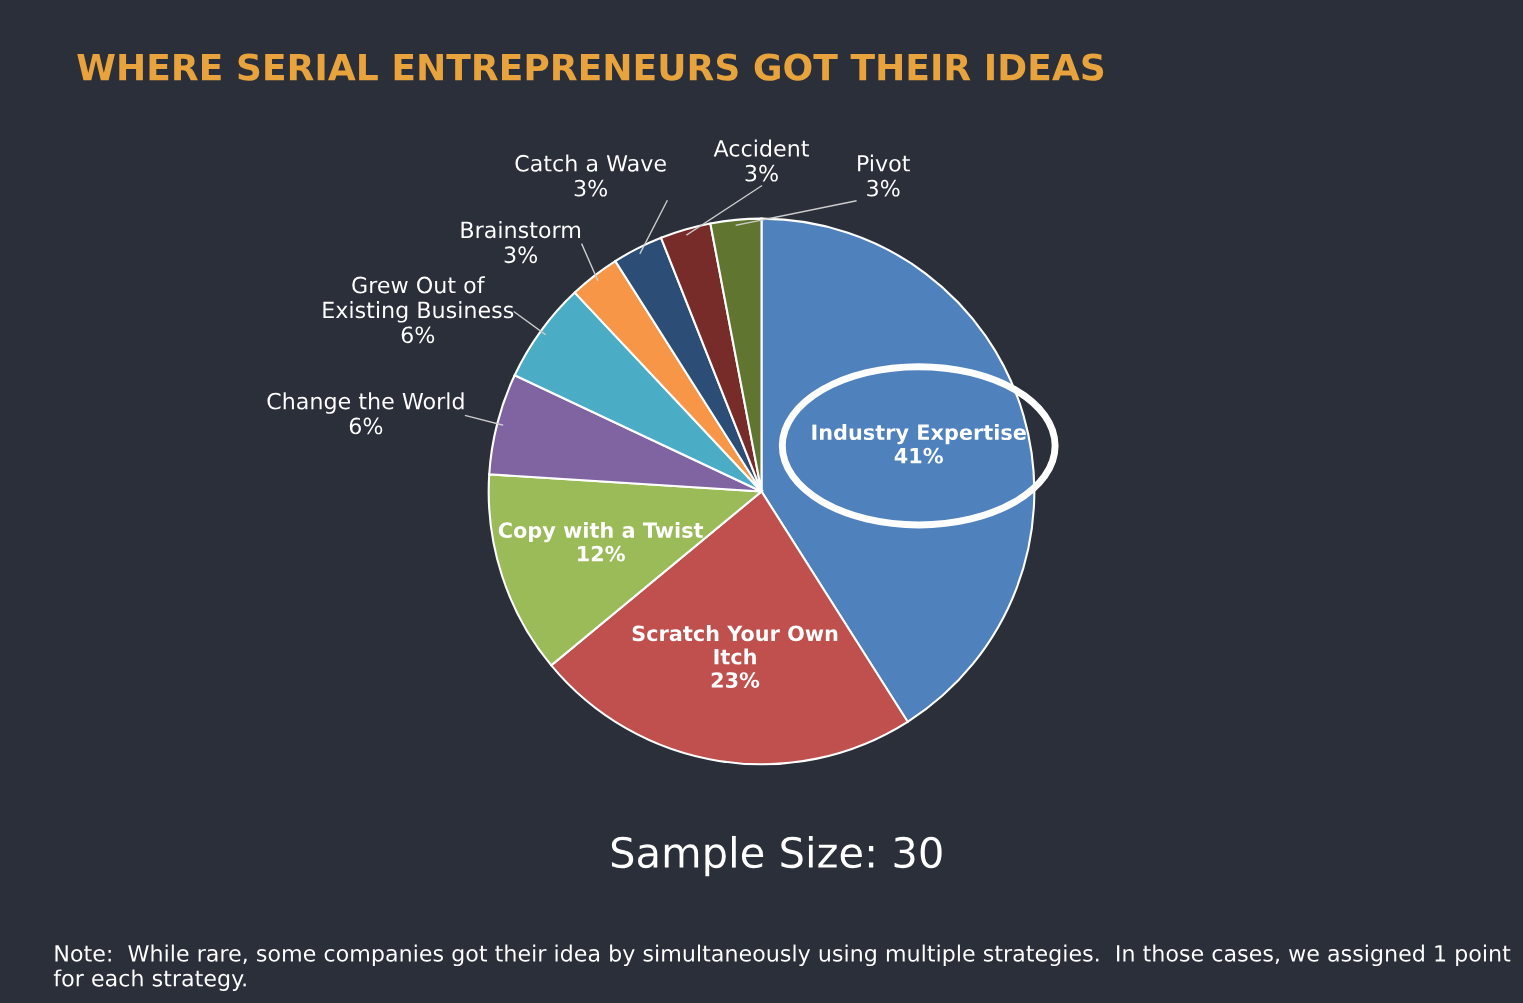  Describe the element at coordinates (365, 403) in the screenshot. I see `slice-label: Change the World` at that location.